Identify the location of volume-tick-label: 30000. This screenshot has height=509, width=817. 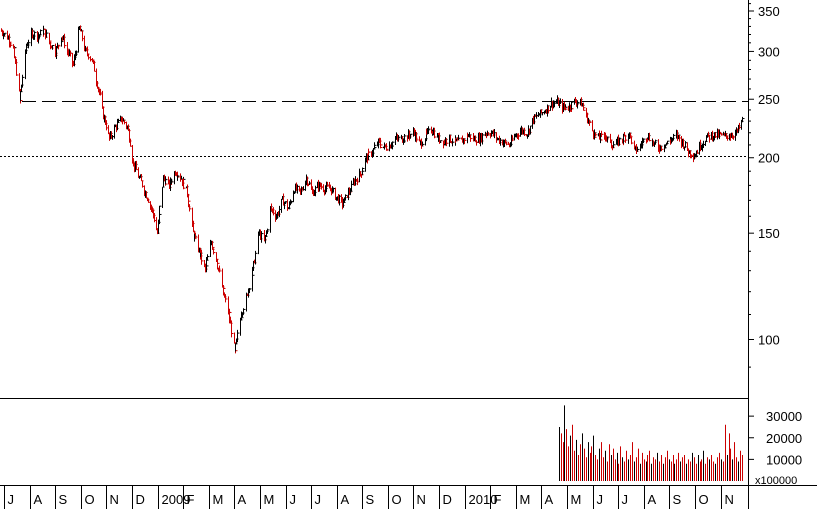
(784, 416).